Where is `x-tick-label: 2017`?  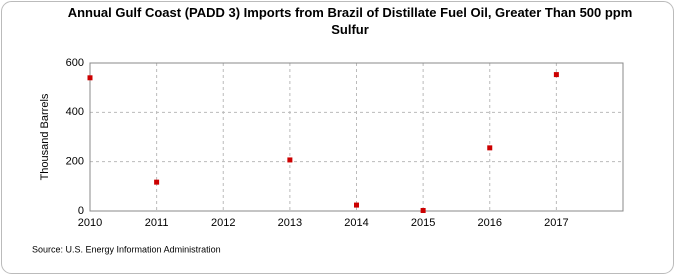
x-tick-label: 2017 is located at coordinates (556, 223).